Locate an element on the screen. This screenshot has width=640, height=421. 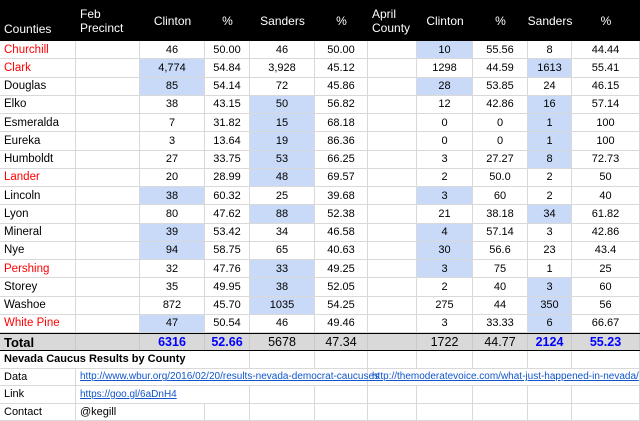
cell-feb-sanders: 48 is located at coordinates (282, 177).